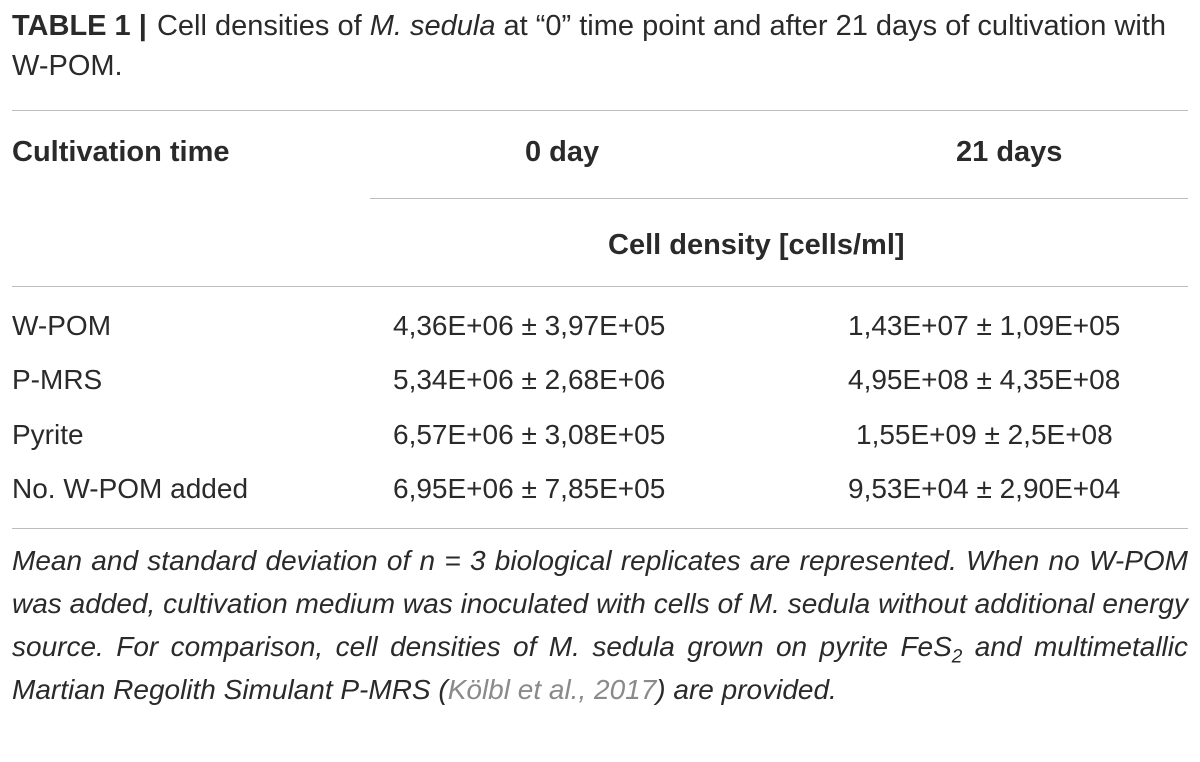 The image size is (1200, 762). What do you see at coordinates (552, 689) in the screenshot?
I see `citation-link: Kölbl et al., 2017` at bounding box center [552, 689].